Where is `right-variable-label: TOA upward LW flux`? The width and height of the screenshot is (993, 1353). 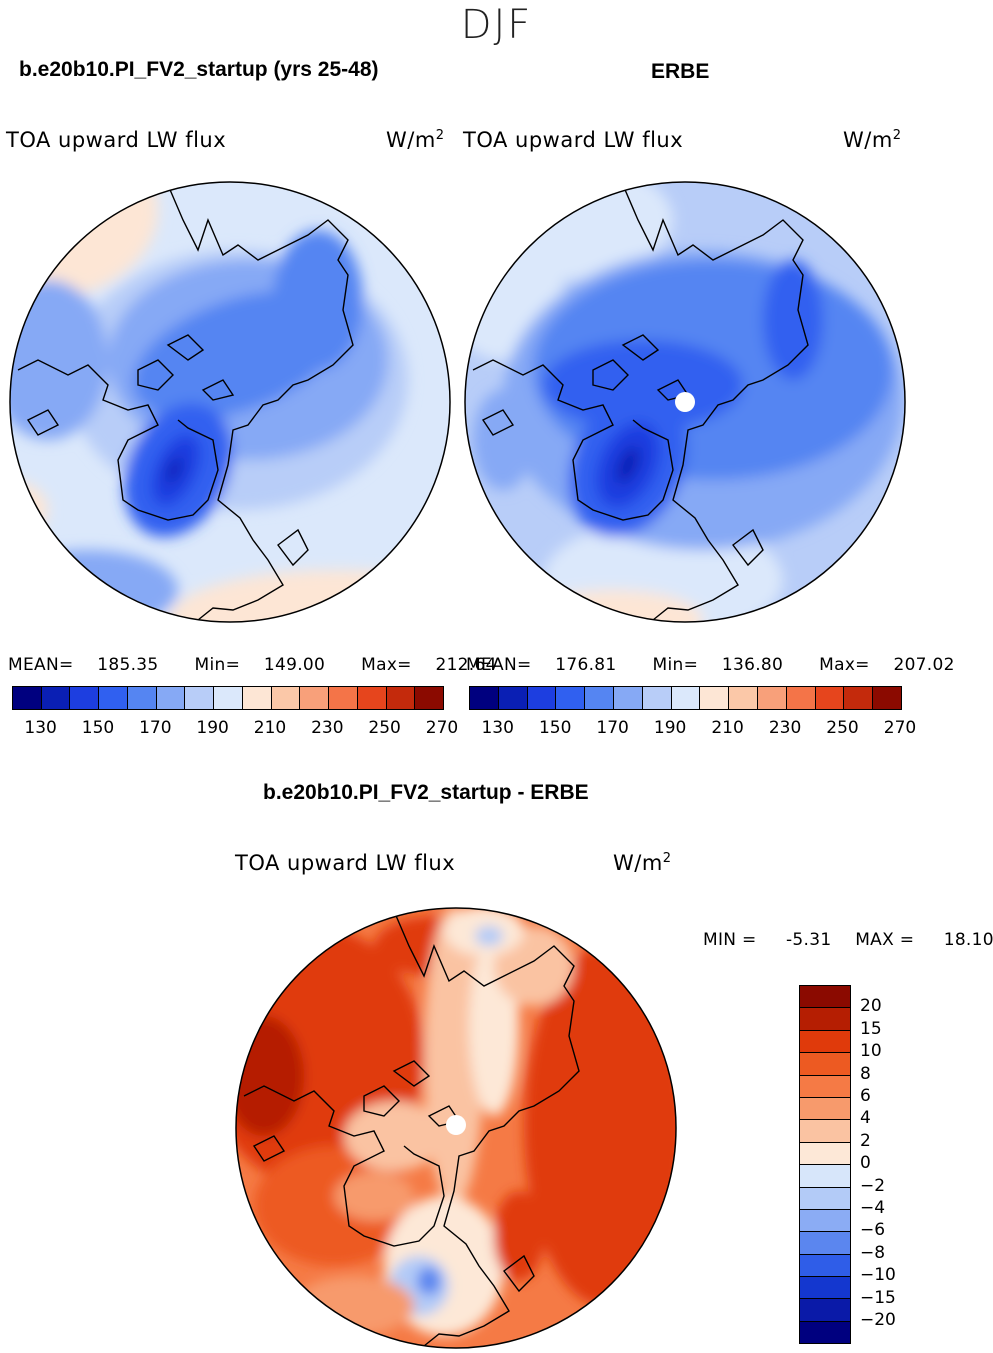 right-variable-label: TOA upward LW flux is located at coordinates (573, 140).